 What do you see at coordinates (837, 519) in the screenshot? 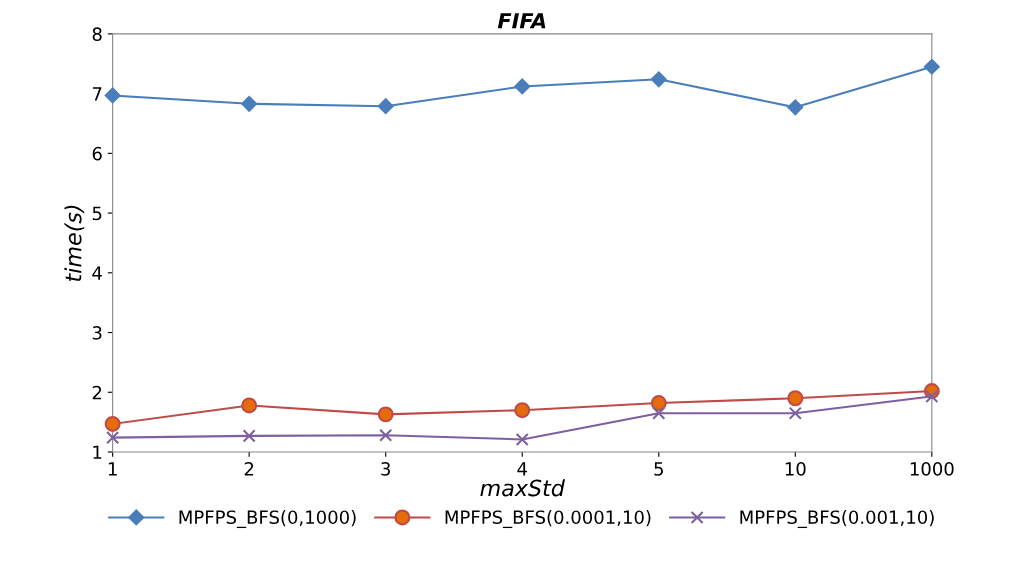
I see `legend-label: MPFPS_BFS(0.001,10)` at bounding box center [837, 519].